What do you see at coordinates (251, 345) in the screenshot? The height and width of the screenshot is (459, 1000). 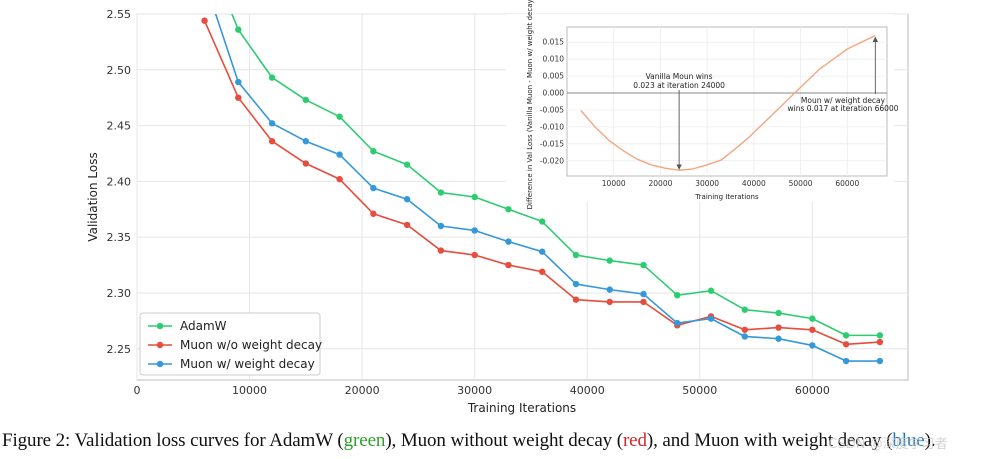 I see `legend-label-2: Muon w/o weight decay` at bounding box center [251, 345].